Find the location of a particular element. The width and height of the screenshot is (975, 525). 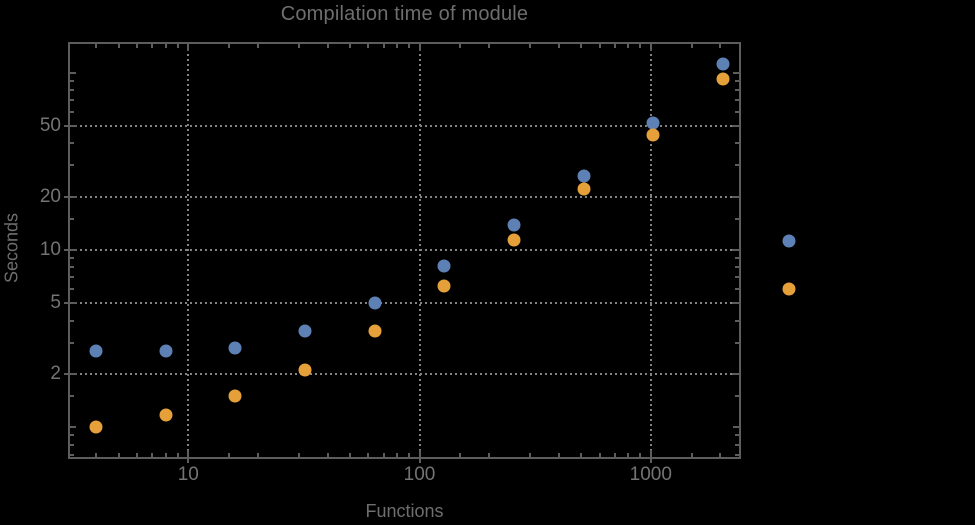

data-point-series-2-x8 is located at coordinates (166, 415).